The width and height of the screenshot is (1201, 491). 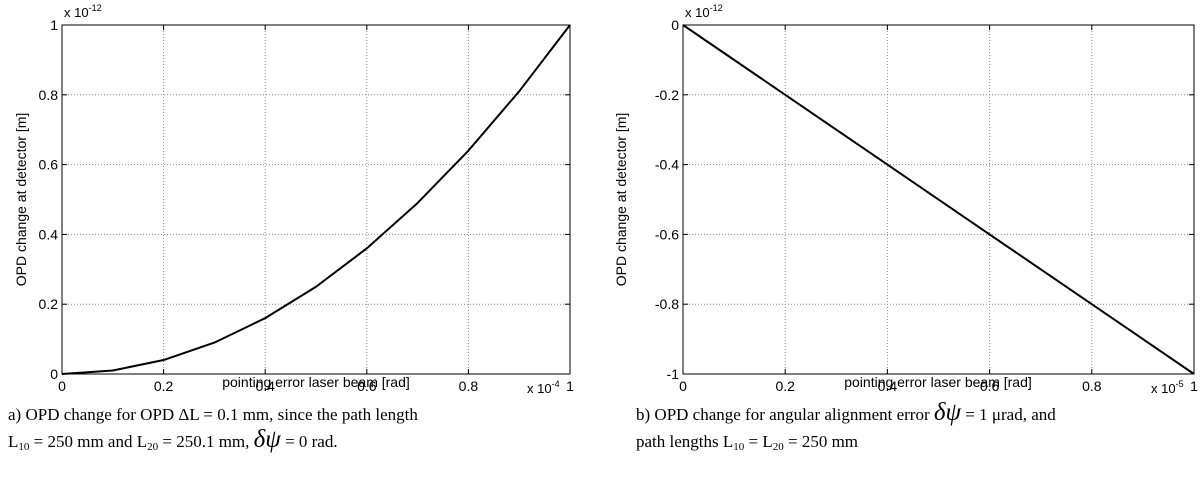 I want to click on y-tick-label: 0.8, so click(x=49, y=95).